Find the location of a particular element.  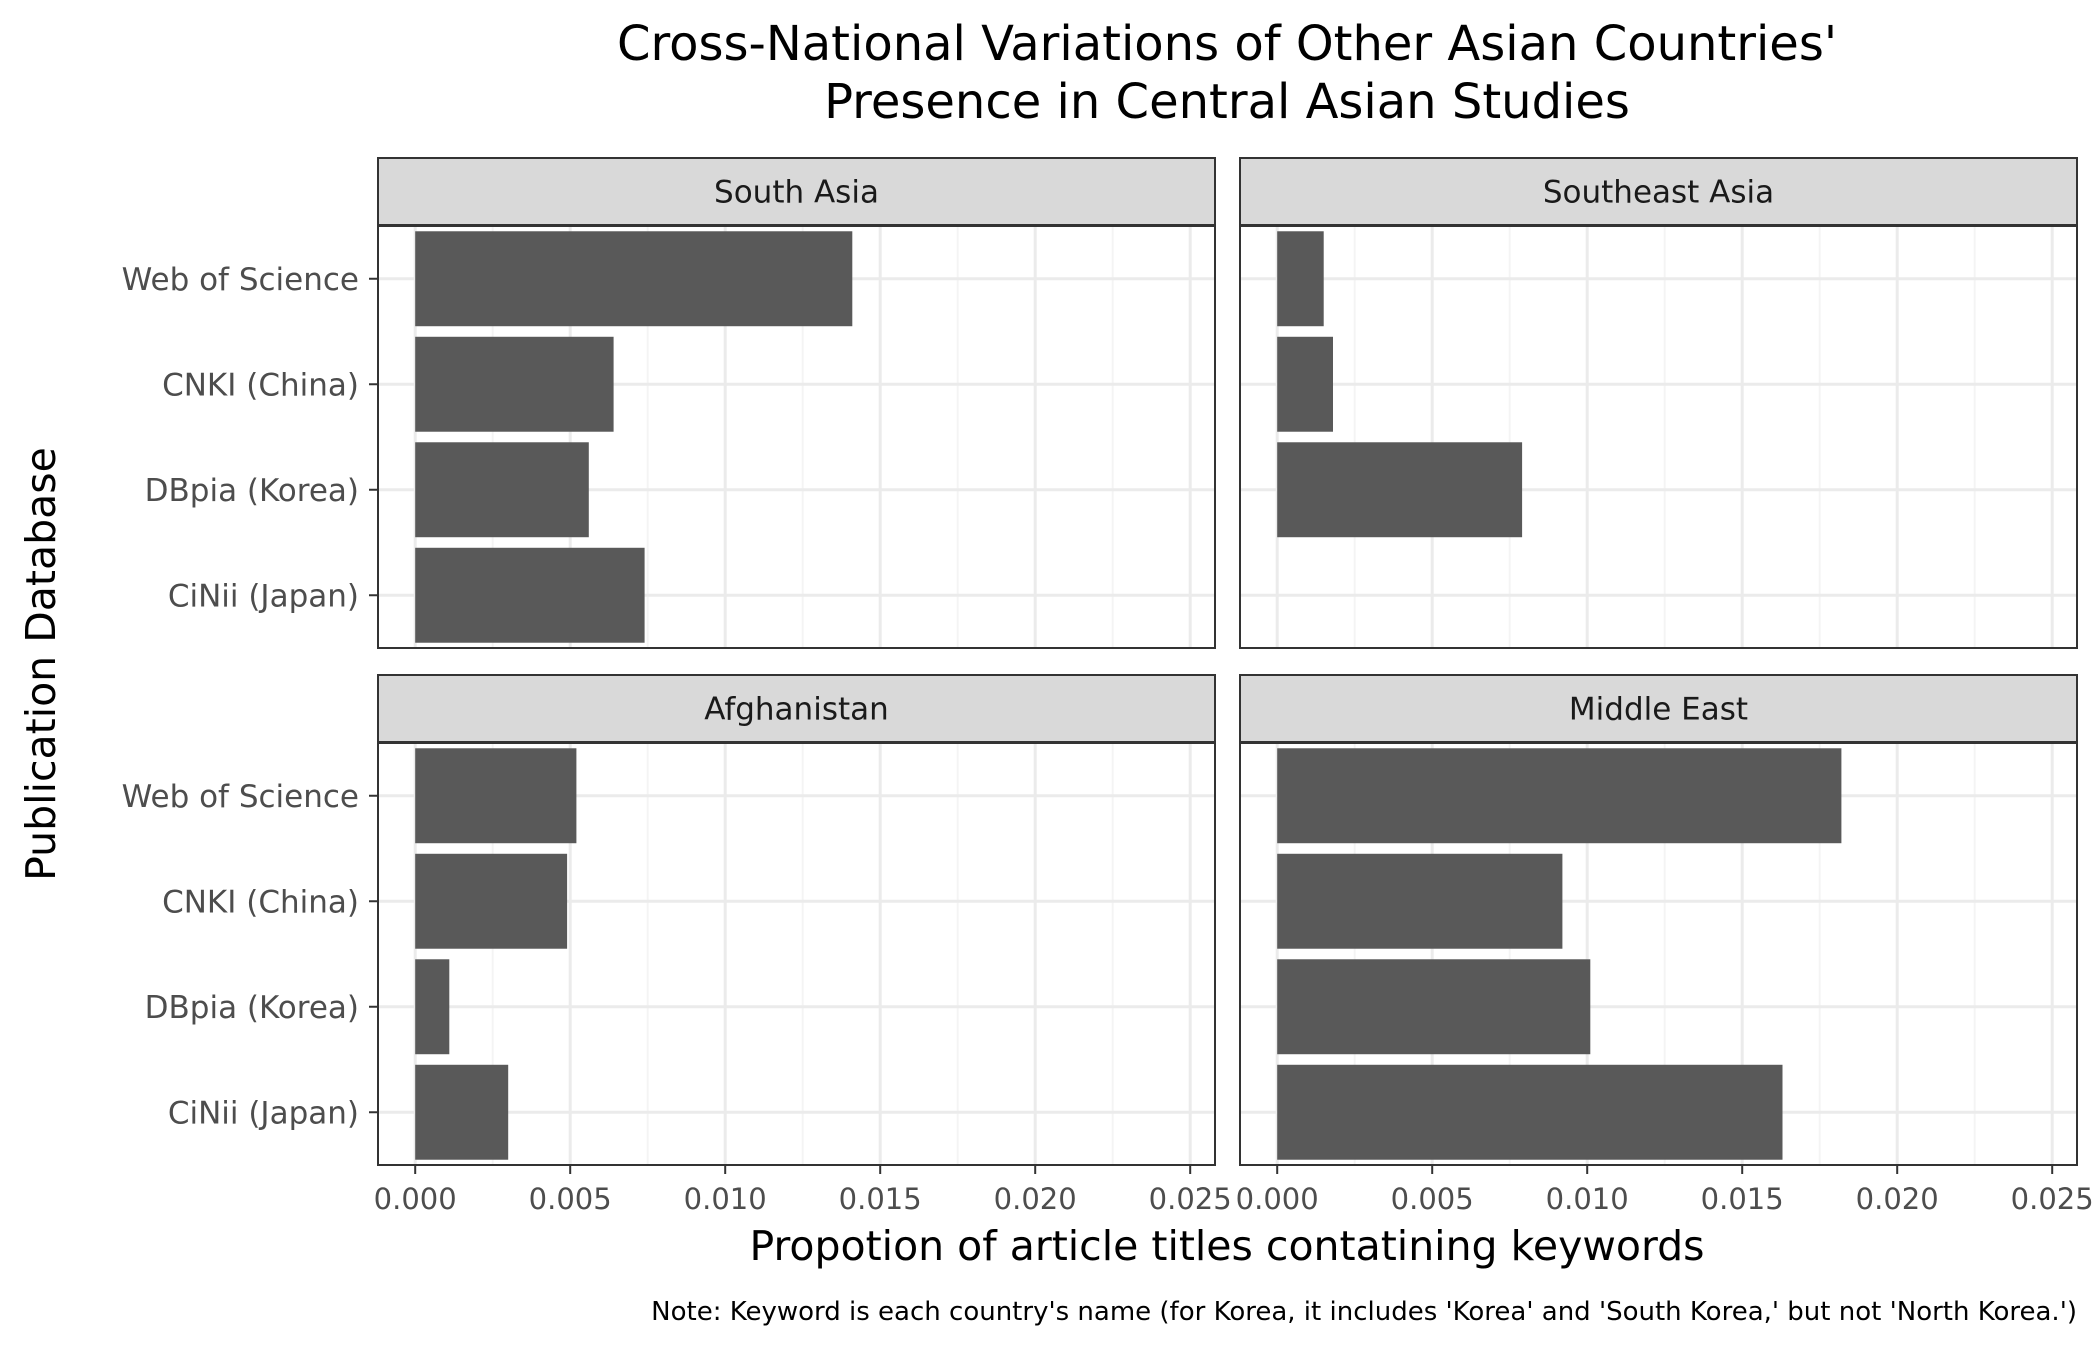

facet-strip-label: Middle East is located at coordinates (1658, 710).